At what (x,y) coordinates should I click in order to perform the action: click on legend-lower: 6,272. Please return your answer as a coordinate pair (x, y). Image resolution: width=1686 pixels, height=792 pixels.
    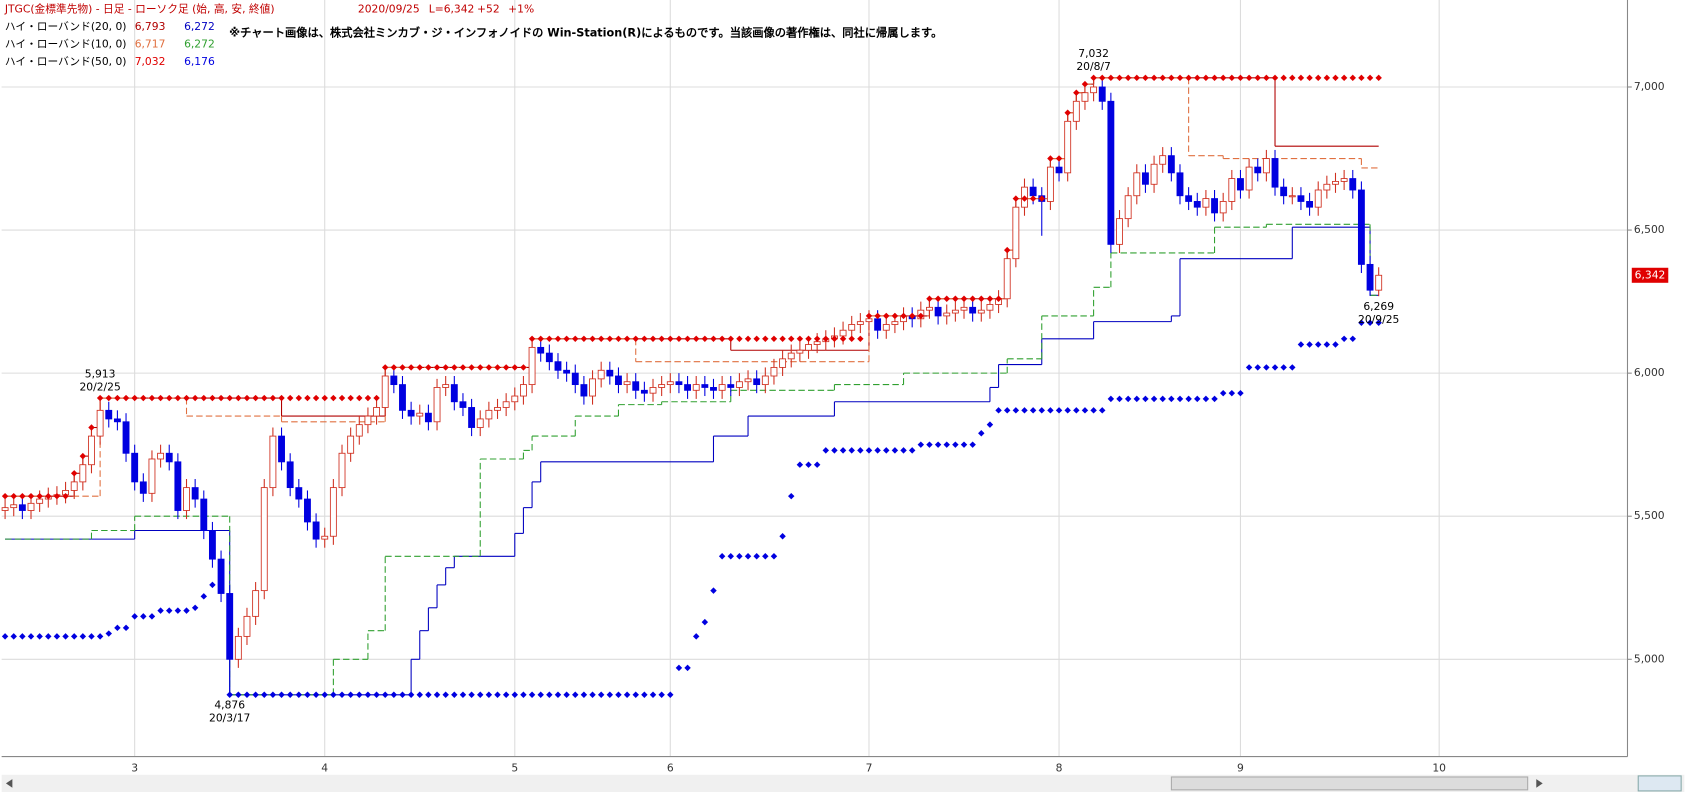
    Looking at the image, I should click on (199, 44).